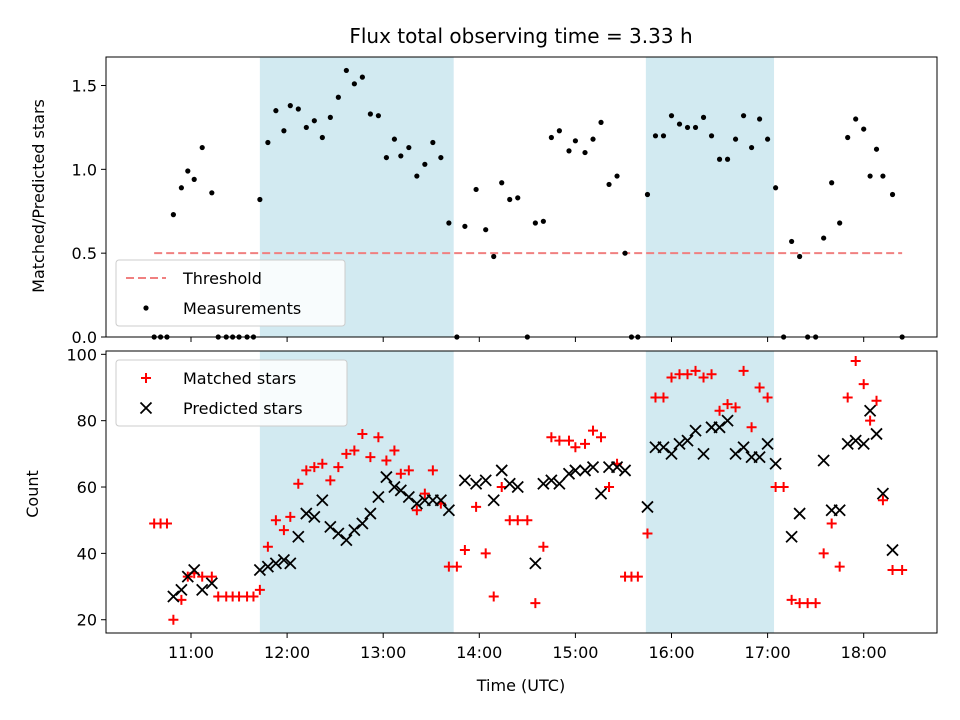  What do you see at coordinates (383, 652) in the screenshot?
I see `x-tick-label: 13:00` at bounding box center [383, 652].